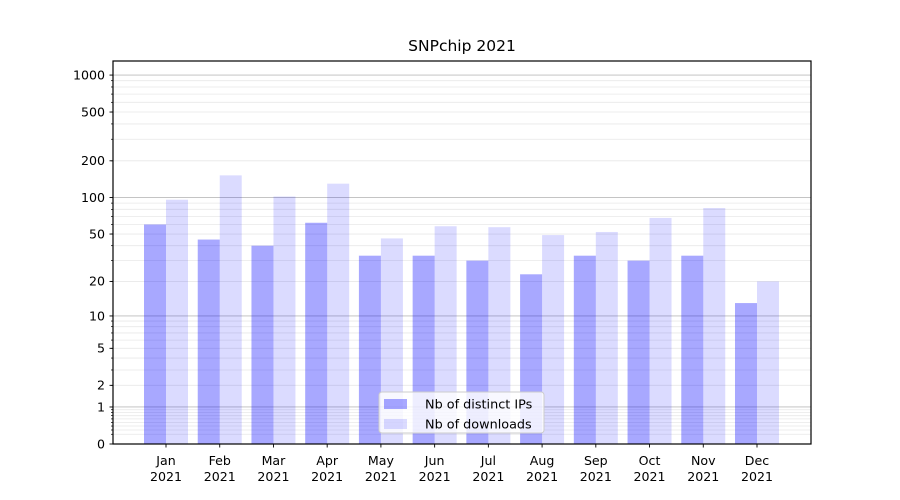  Describe the element at coordinates (165, 460) in the screenshot. I see `x-tick-label-month: Jan` at that location.